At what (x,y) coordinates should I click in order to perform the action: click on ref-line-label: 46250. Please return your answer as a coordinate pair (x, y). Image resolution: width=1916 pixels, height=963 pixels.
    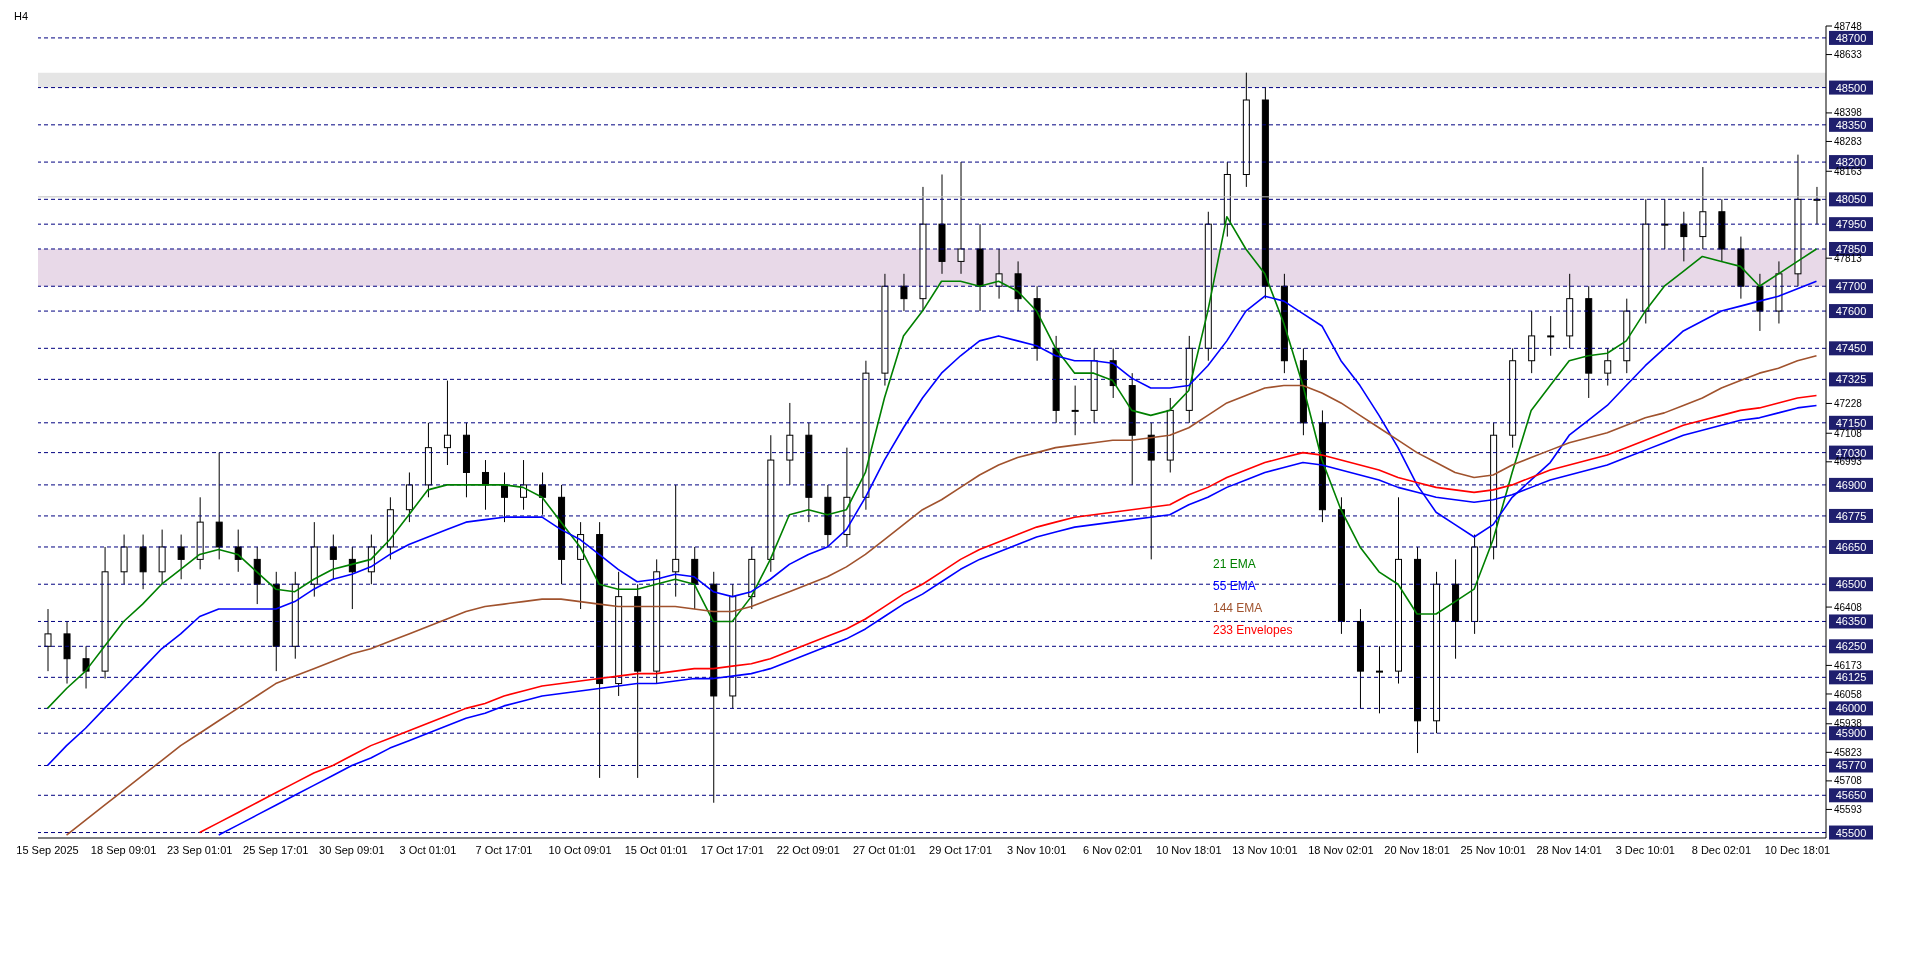
    Looking at the image, I should click on (1851, 646).